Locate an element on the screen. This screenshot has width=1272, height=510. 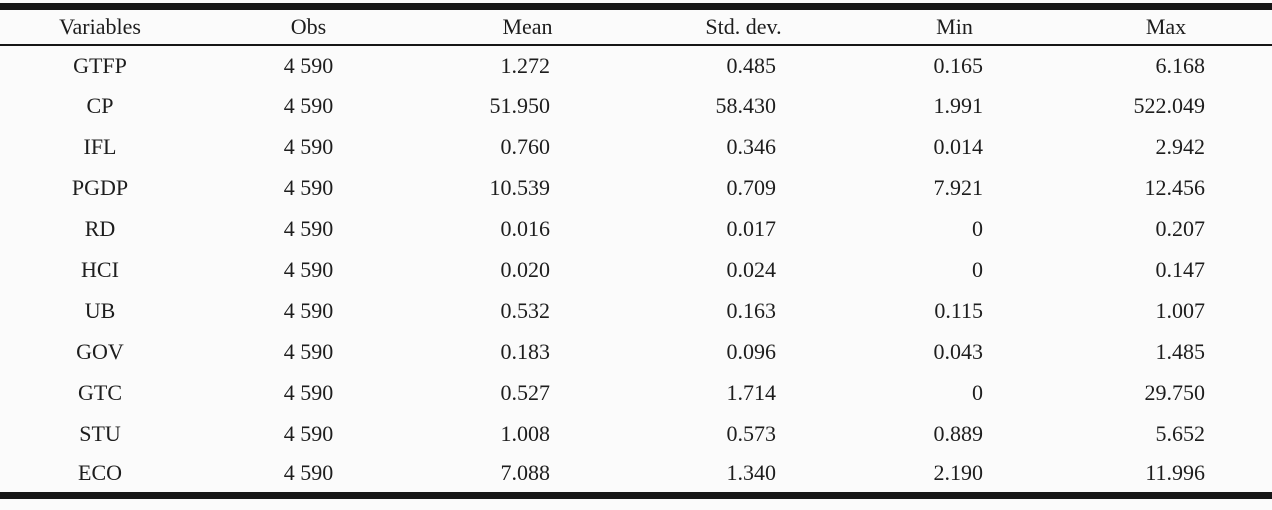
table-row-cp: CP 4 590 51.950 58.430 1.991 522.049 is located at coordinates (636, 106).